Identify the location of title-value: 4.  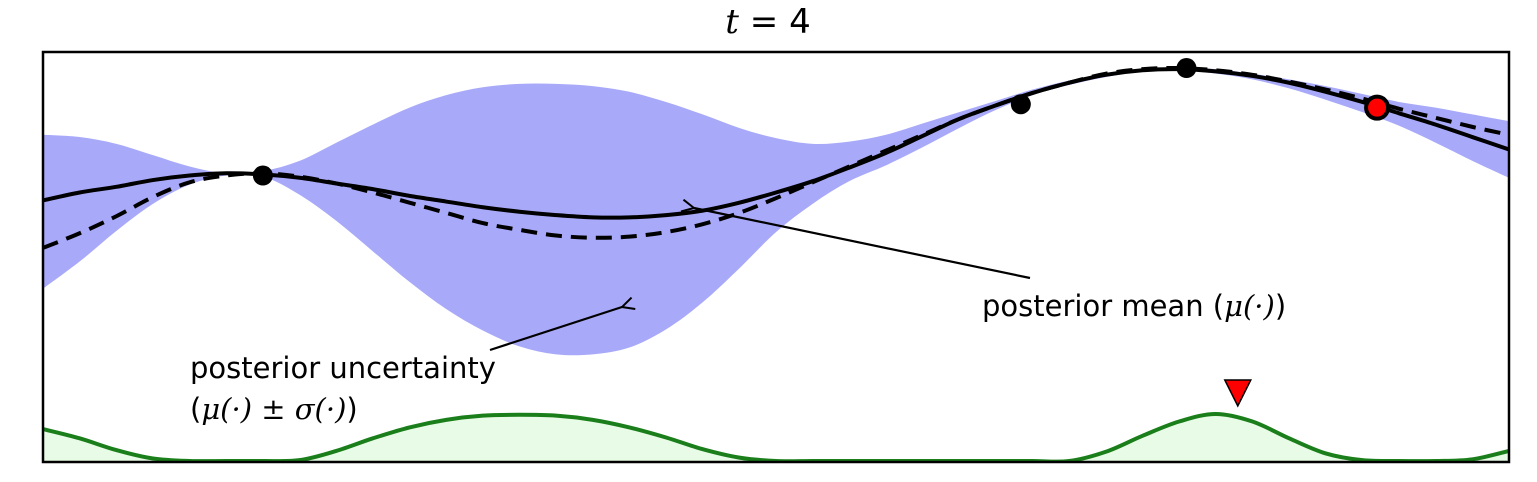
(800, 22).